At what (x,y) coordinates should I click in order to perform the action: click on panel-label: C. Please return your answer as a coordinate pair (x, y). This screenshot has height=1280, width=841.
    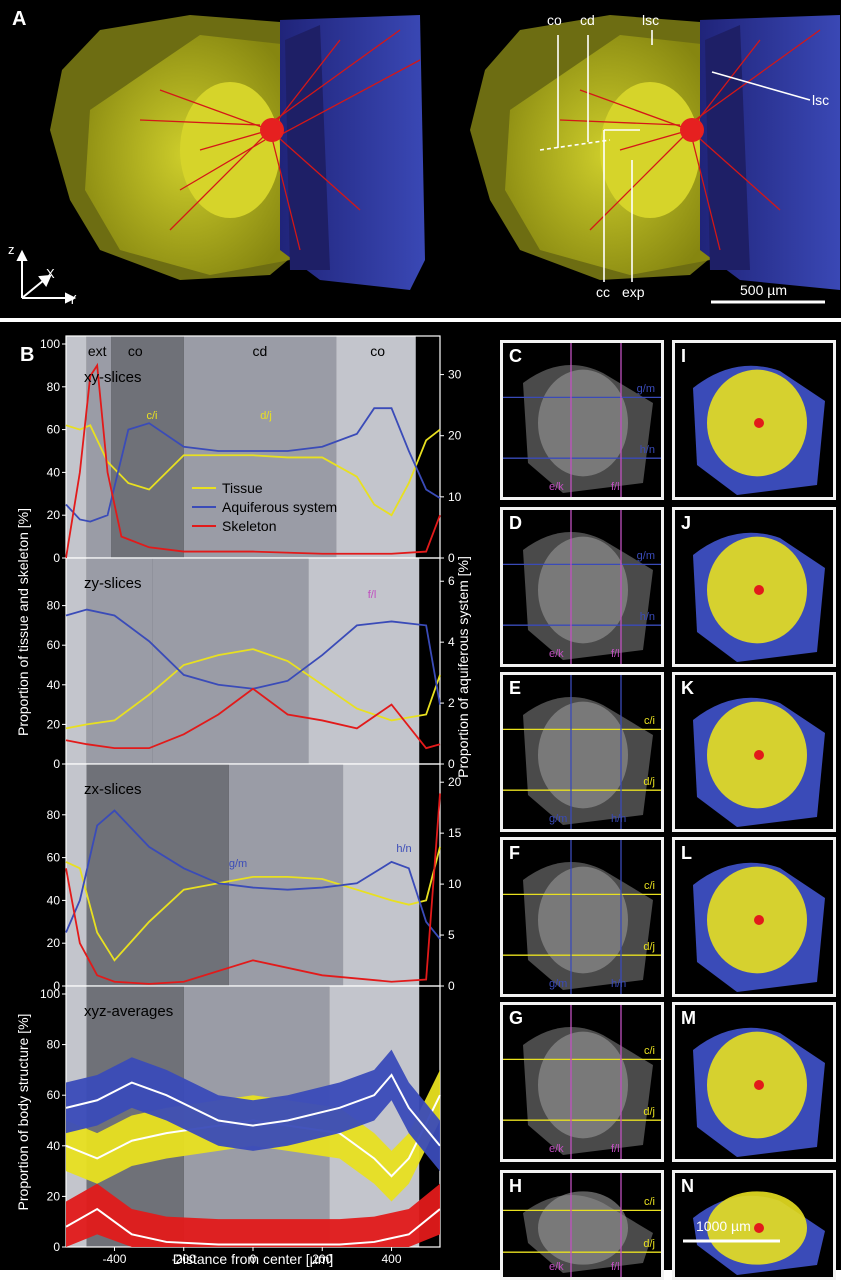
    Looking at the image, I should click on (515, 356).